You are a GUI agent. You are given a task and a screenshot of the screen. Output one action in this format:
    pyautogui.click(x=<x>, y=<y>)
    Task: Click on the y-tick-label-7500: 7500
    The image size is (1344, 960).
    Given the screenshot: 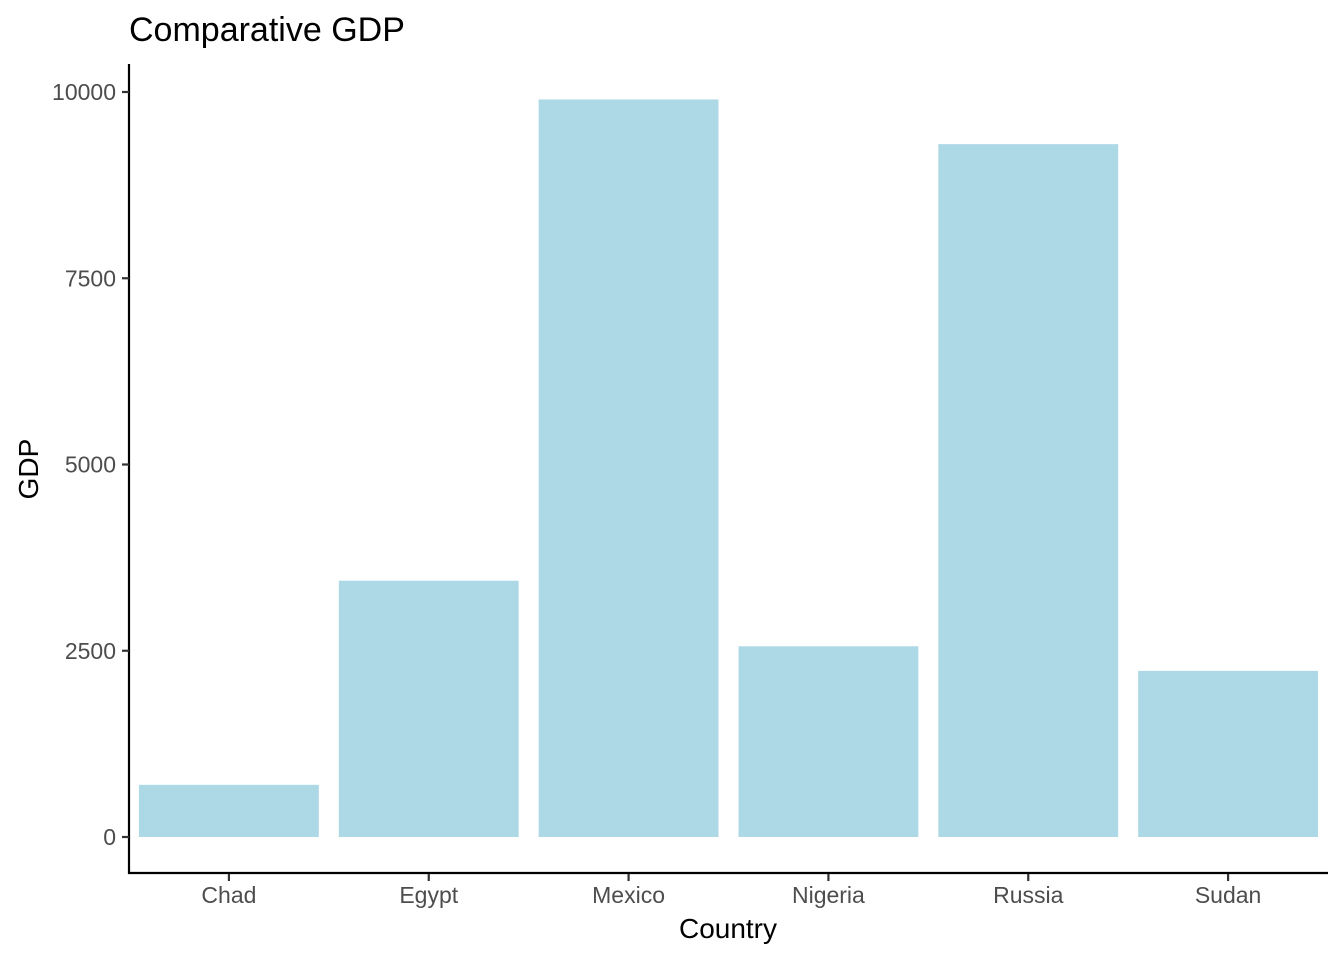 What is the action you would take?
    pyautogui.click(x=90, y=278)
    